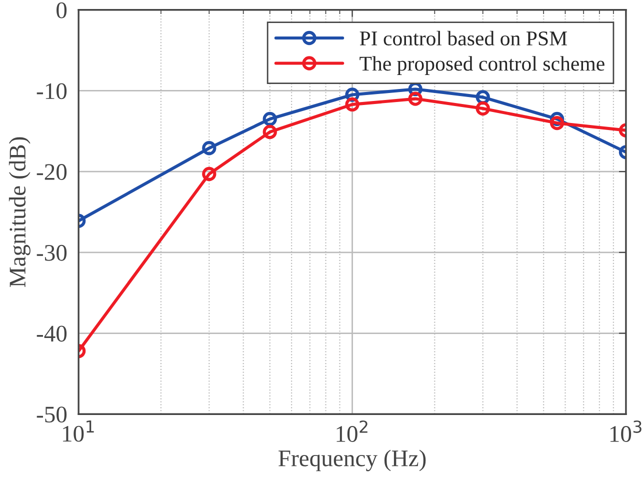 This screenshot has height=493, width=644. Describe the element at coordinates (482, 65) in the screenshot. I see `legend-label: The proposed control scheme` at that location.